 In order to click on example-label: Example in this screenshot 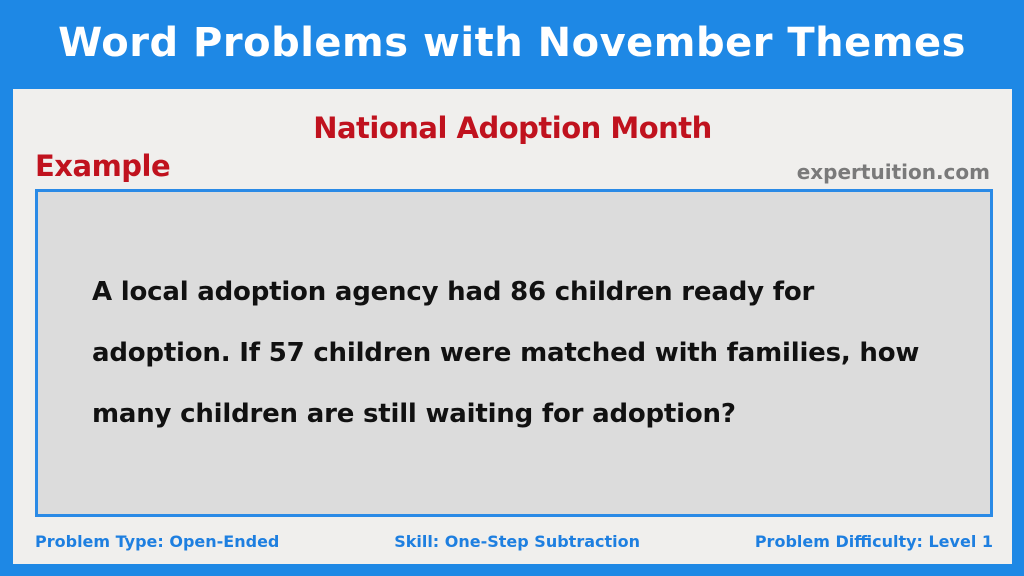, I will do `click(103, 166)`.